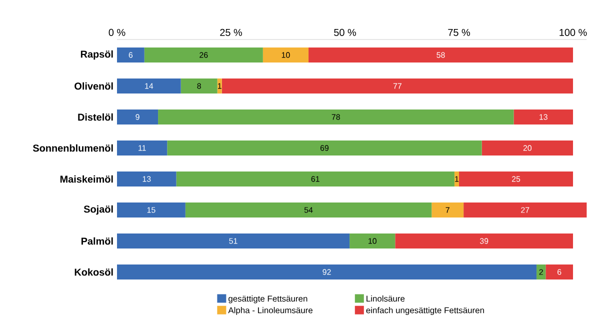 The image size is (607, 325). What do you see at coordinates (345, 32) in the screenshot?
I see `x-tick-label: 50 %` at bounding box center [345, 32].